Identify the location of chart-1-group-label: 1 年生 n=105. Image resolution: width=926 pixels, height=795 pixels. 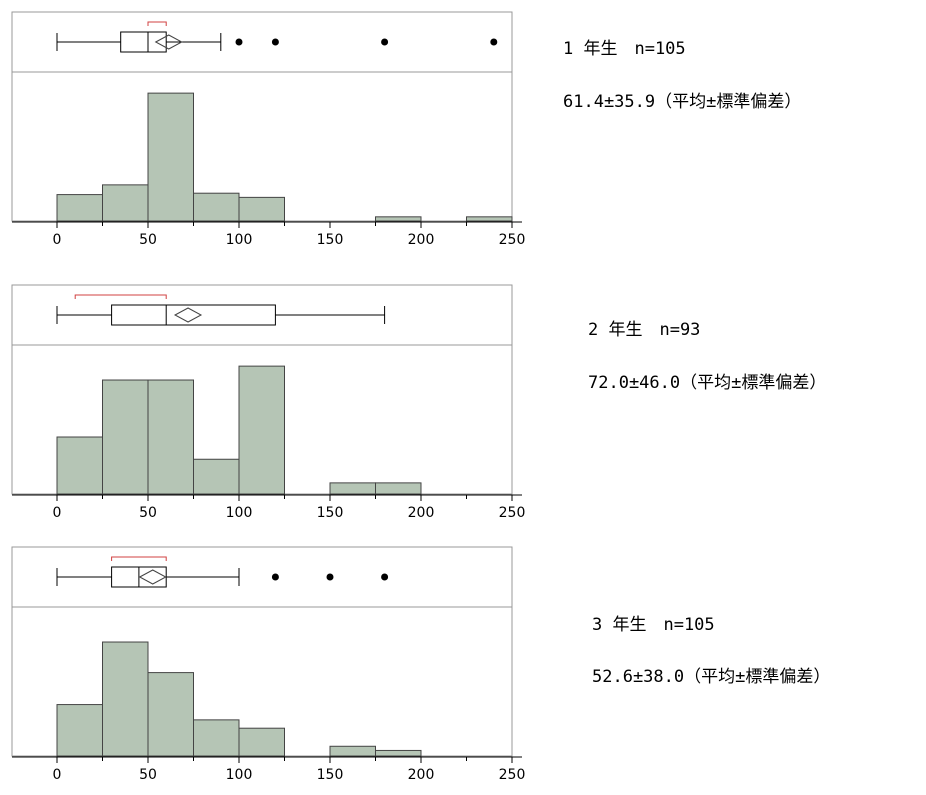
(624, 49).